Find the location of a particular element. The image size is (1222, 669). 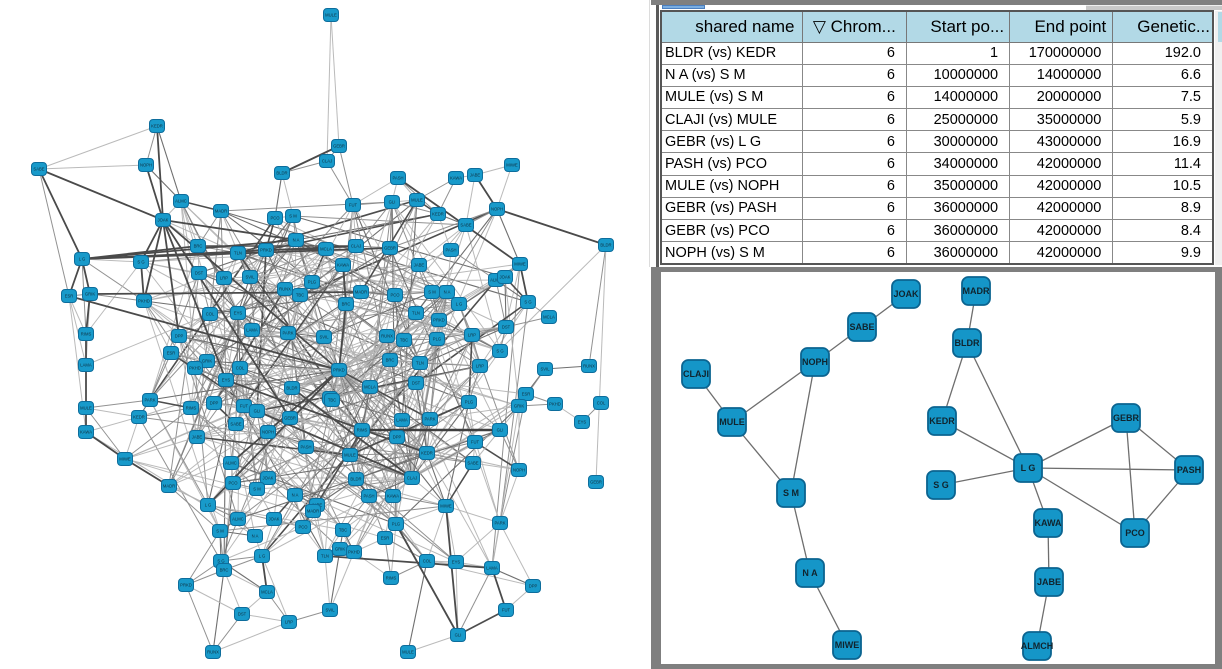

svg-text: LRP is located at coordinates (289, 622).